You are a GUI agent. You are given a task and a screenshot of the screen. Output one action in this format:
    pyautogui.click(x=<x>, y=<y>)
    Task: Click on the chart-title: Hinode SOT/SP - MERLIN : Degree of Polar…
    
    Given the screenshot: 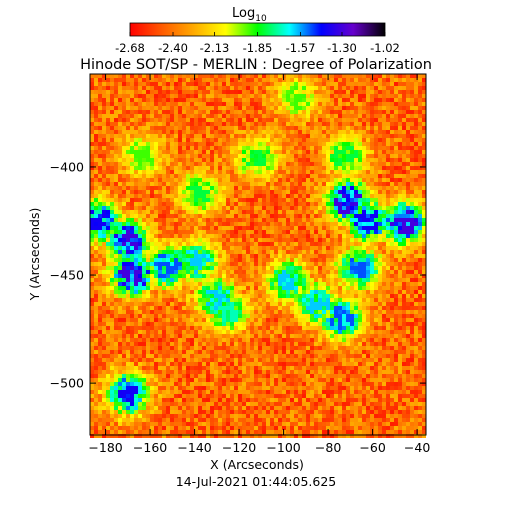 What is the action you would take?
    pyautogui.click(x=256, y=65)
    